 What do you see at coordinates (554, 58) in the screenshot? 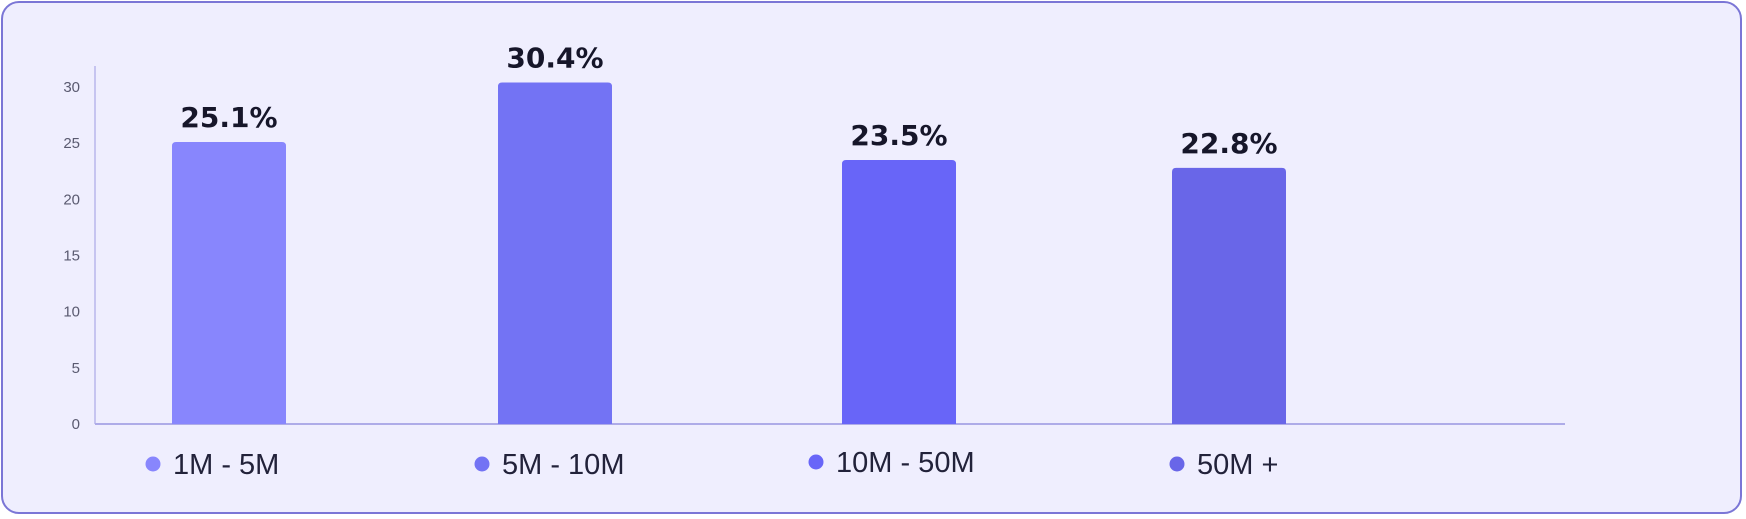
I see `bar-value-label: 30.4%` at bounding box center [554, 58].